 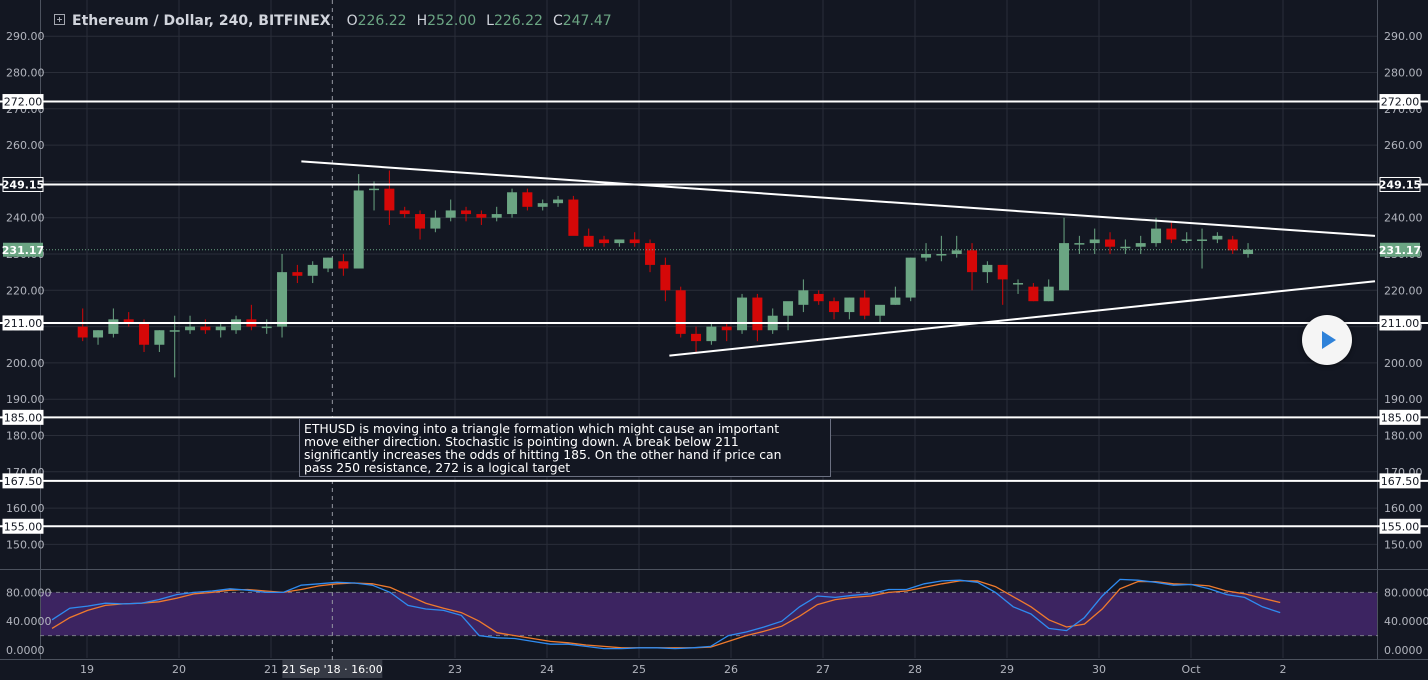 What do you see at coordinates (709, 614) in the screenshot?
I see `stochastic-band` at bounding box center [709, 614].